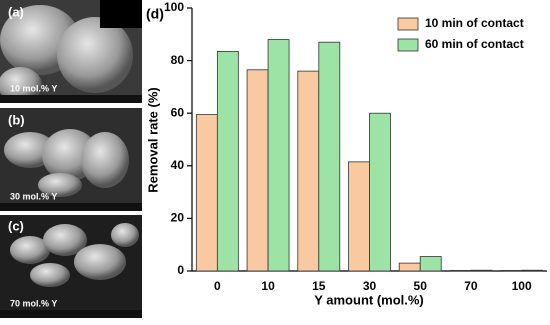 This screenshot has width=550, height=325. What do you see at coordinates (16, 225) in the screenshot?
I see `panel-label: (c)` at bounding box center [16, 225].